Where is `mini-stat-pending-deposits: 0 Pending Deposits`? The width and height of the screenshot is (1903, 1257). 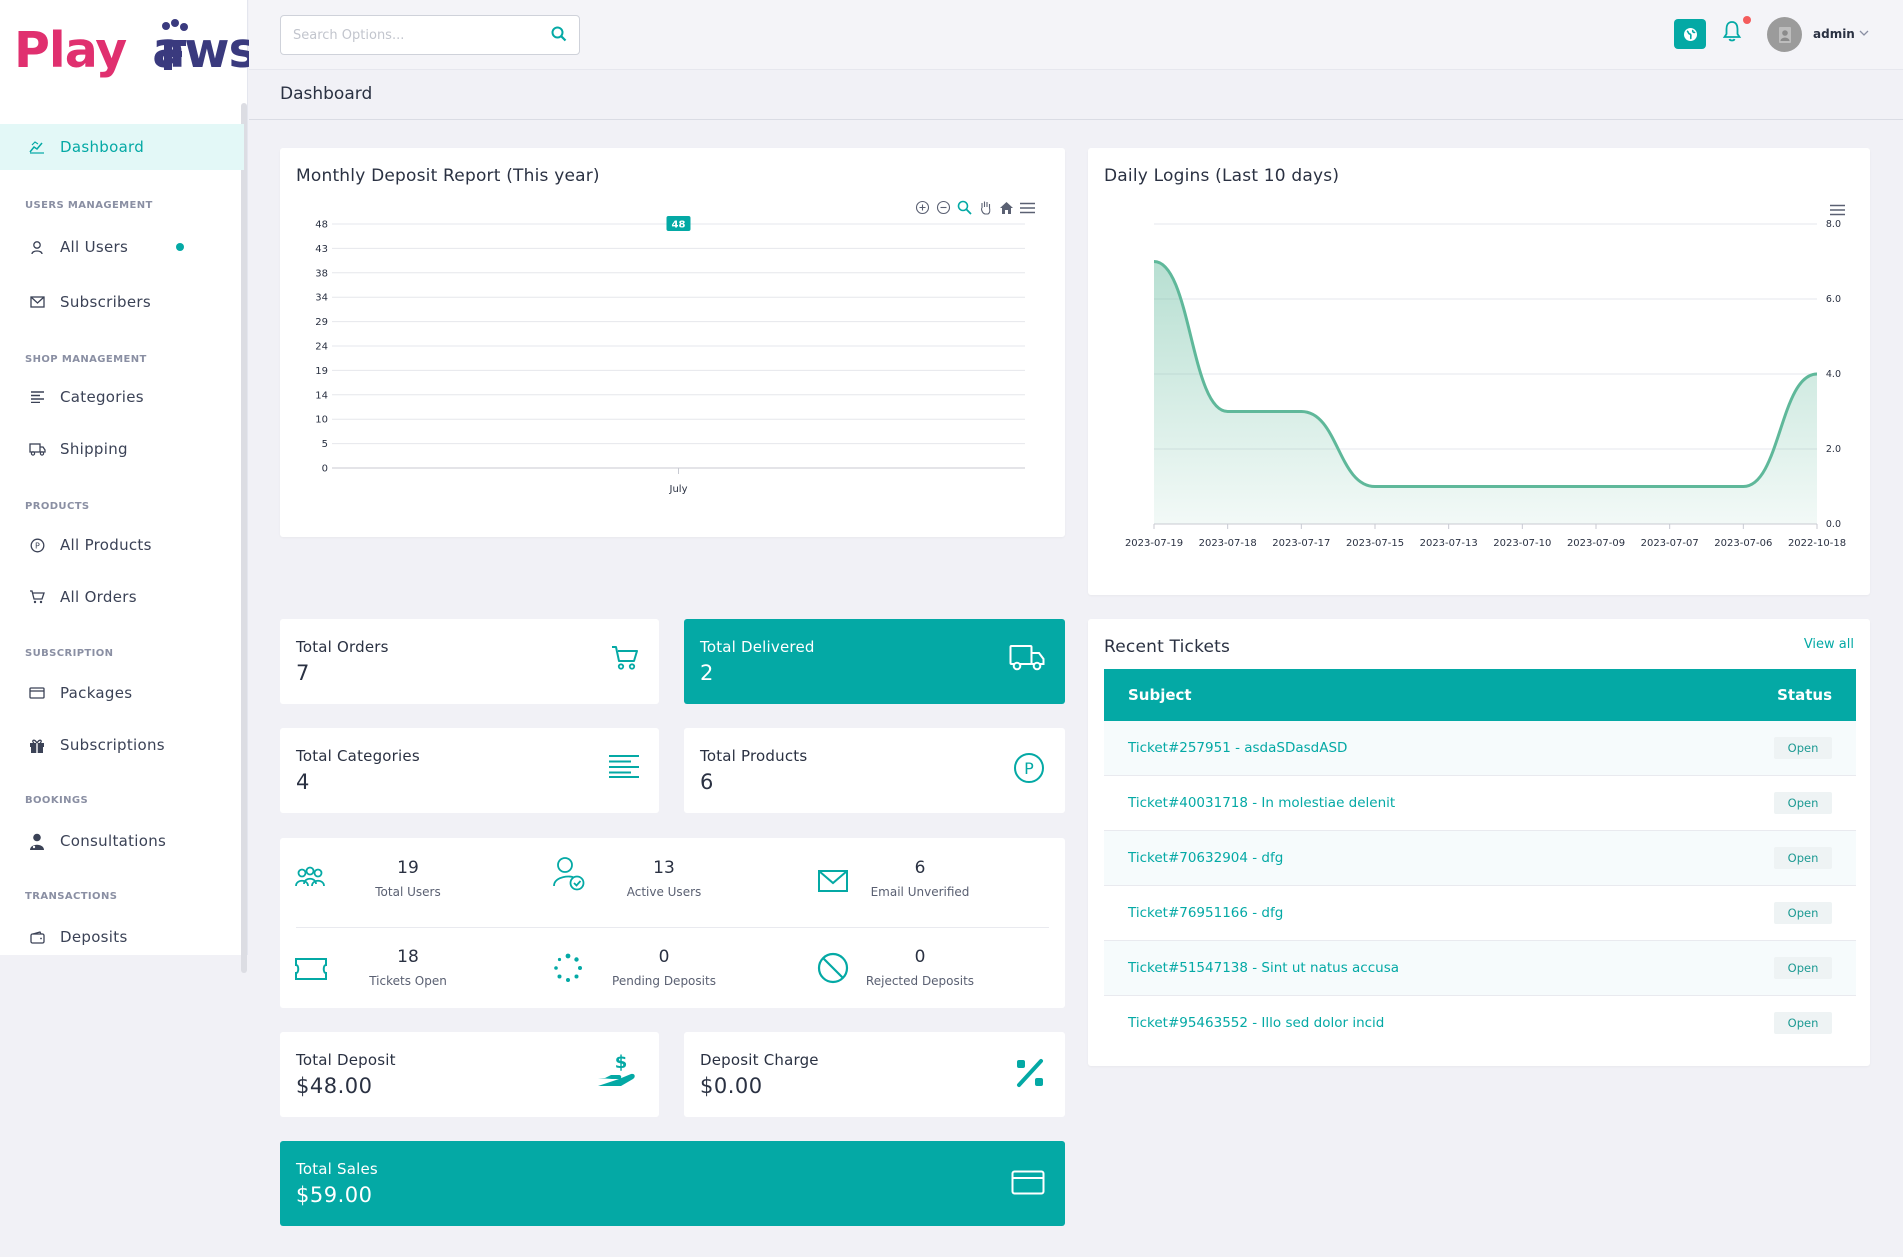
mini-stat-pending-deposits: 0 Pending Deposits is located at coordinates (664, 969).